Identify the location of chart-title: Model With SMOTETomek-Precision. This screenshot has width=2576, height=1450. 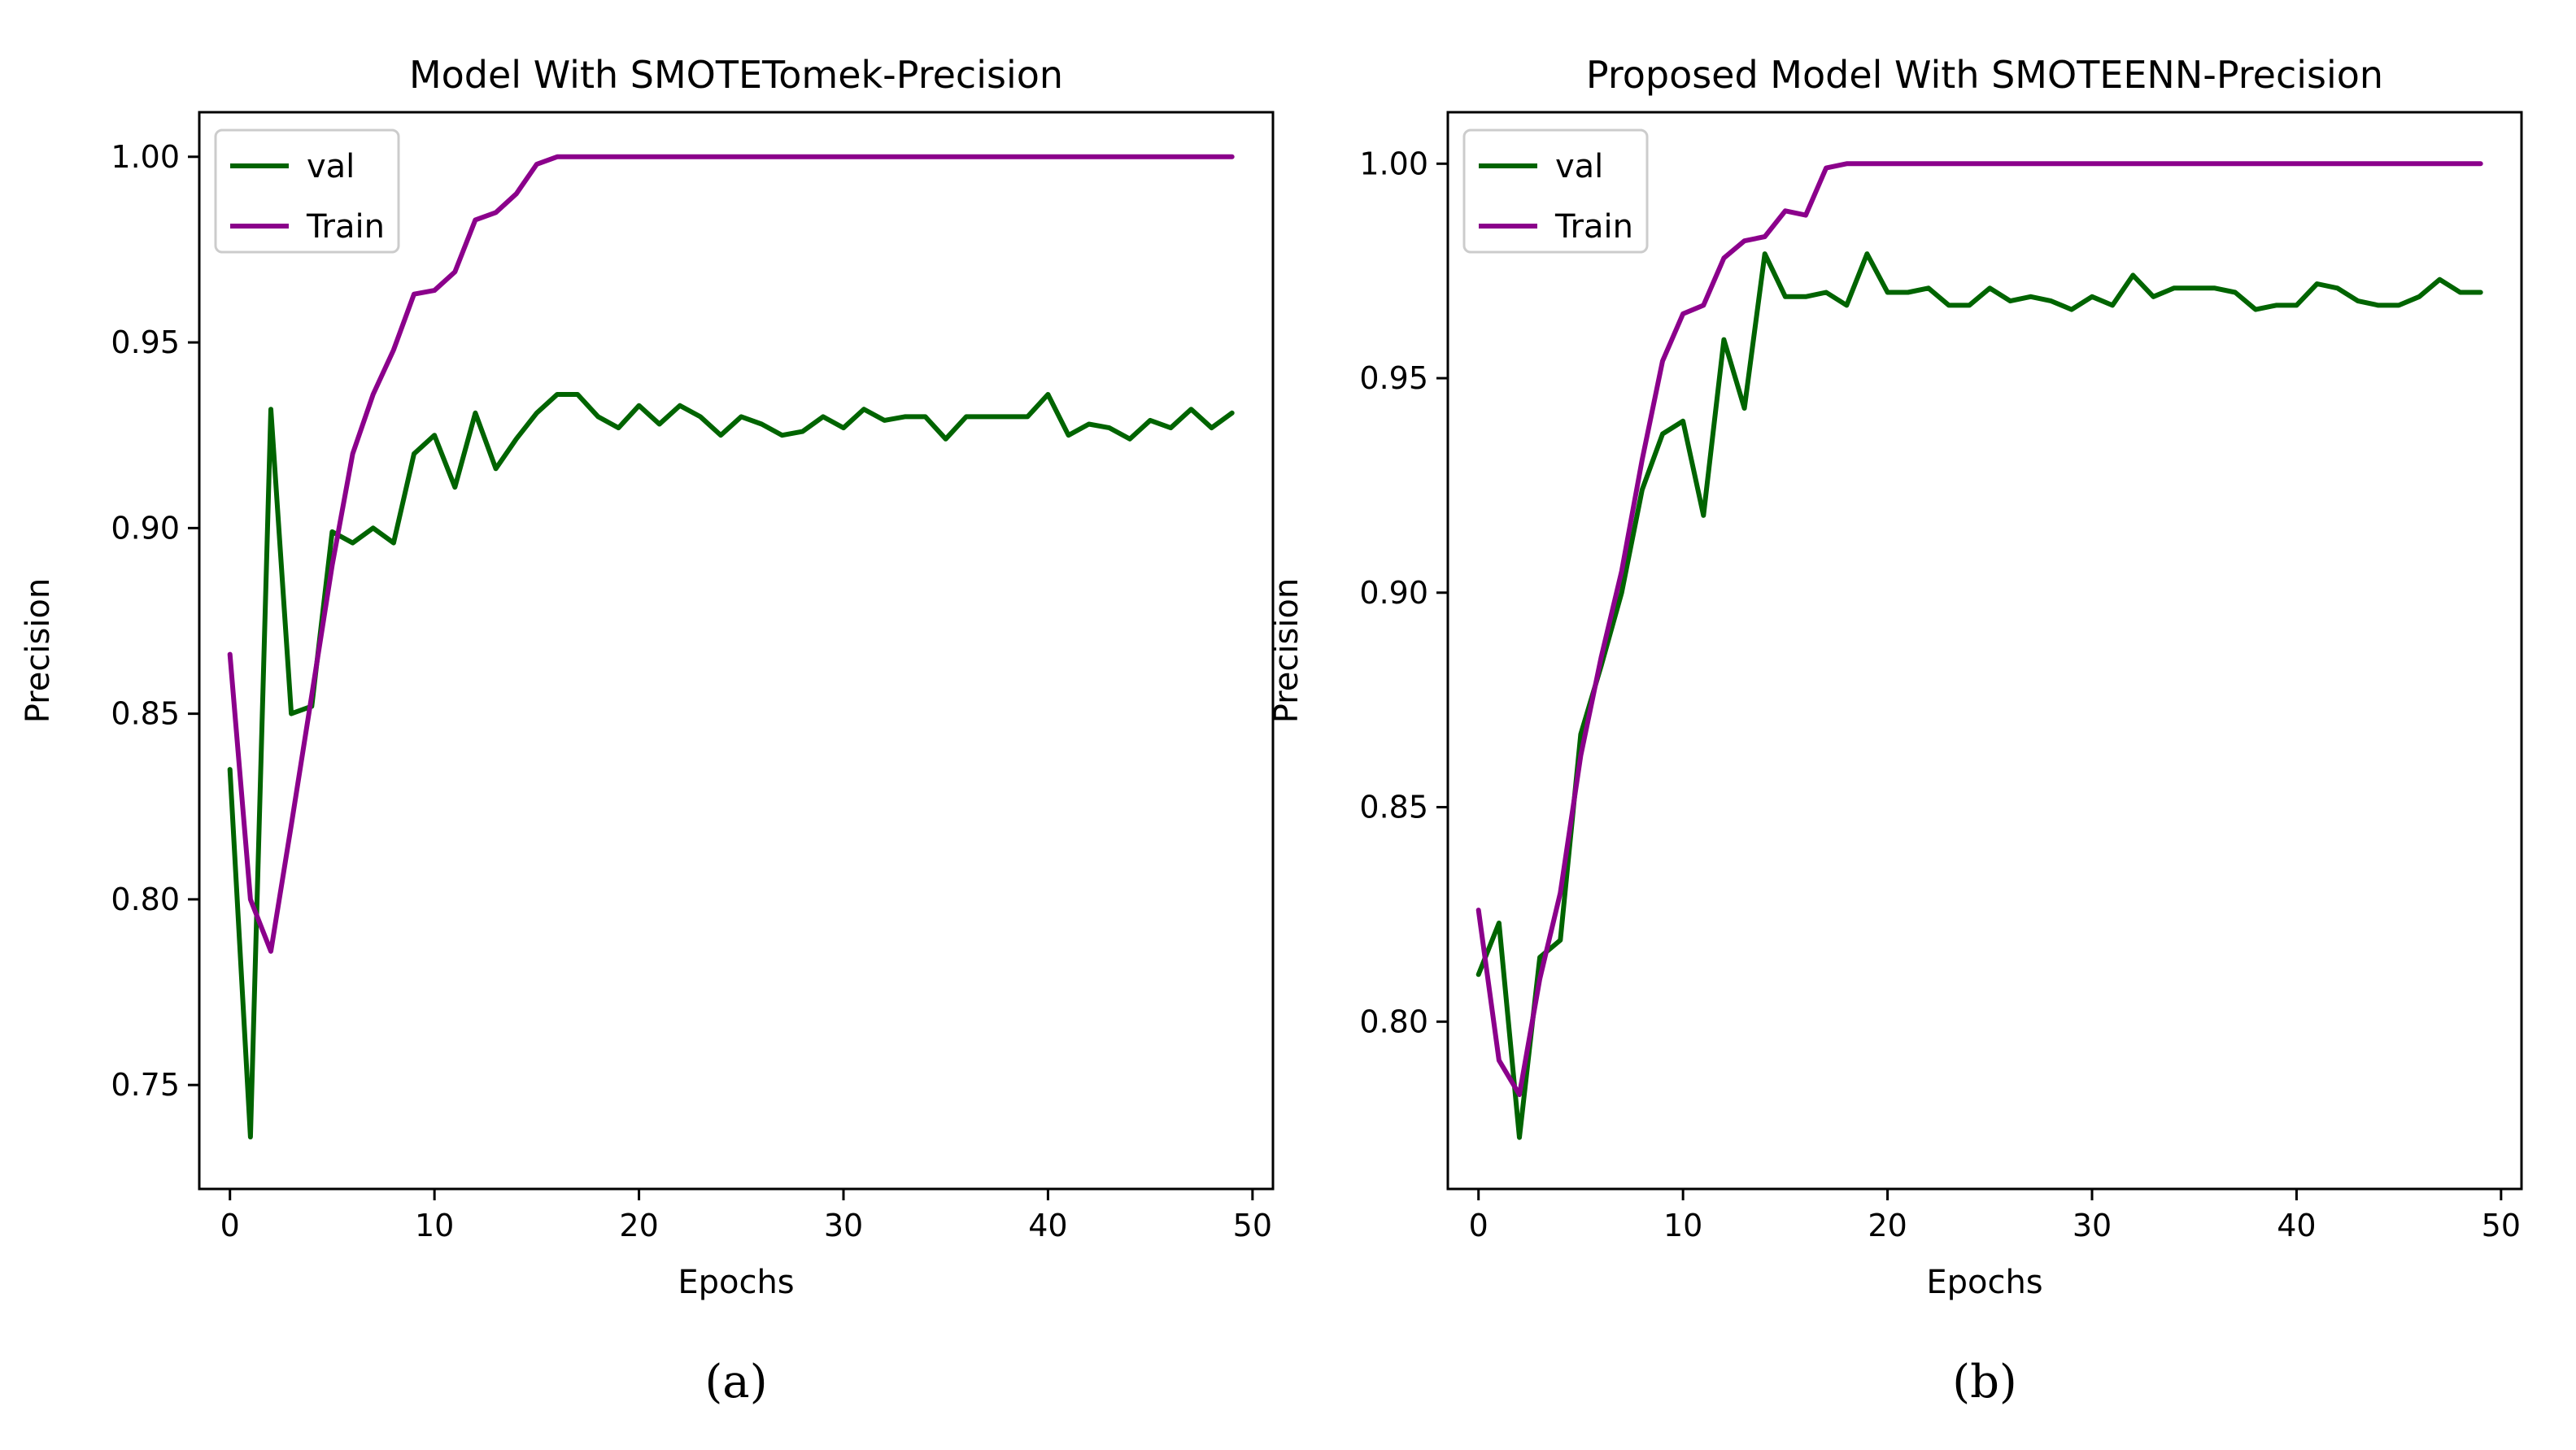
(736, 75).